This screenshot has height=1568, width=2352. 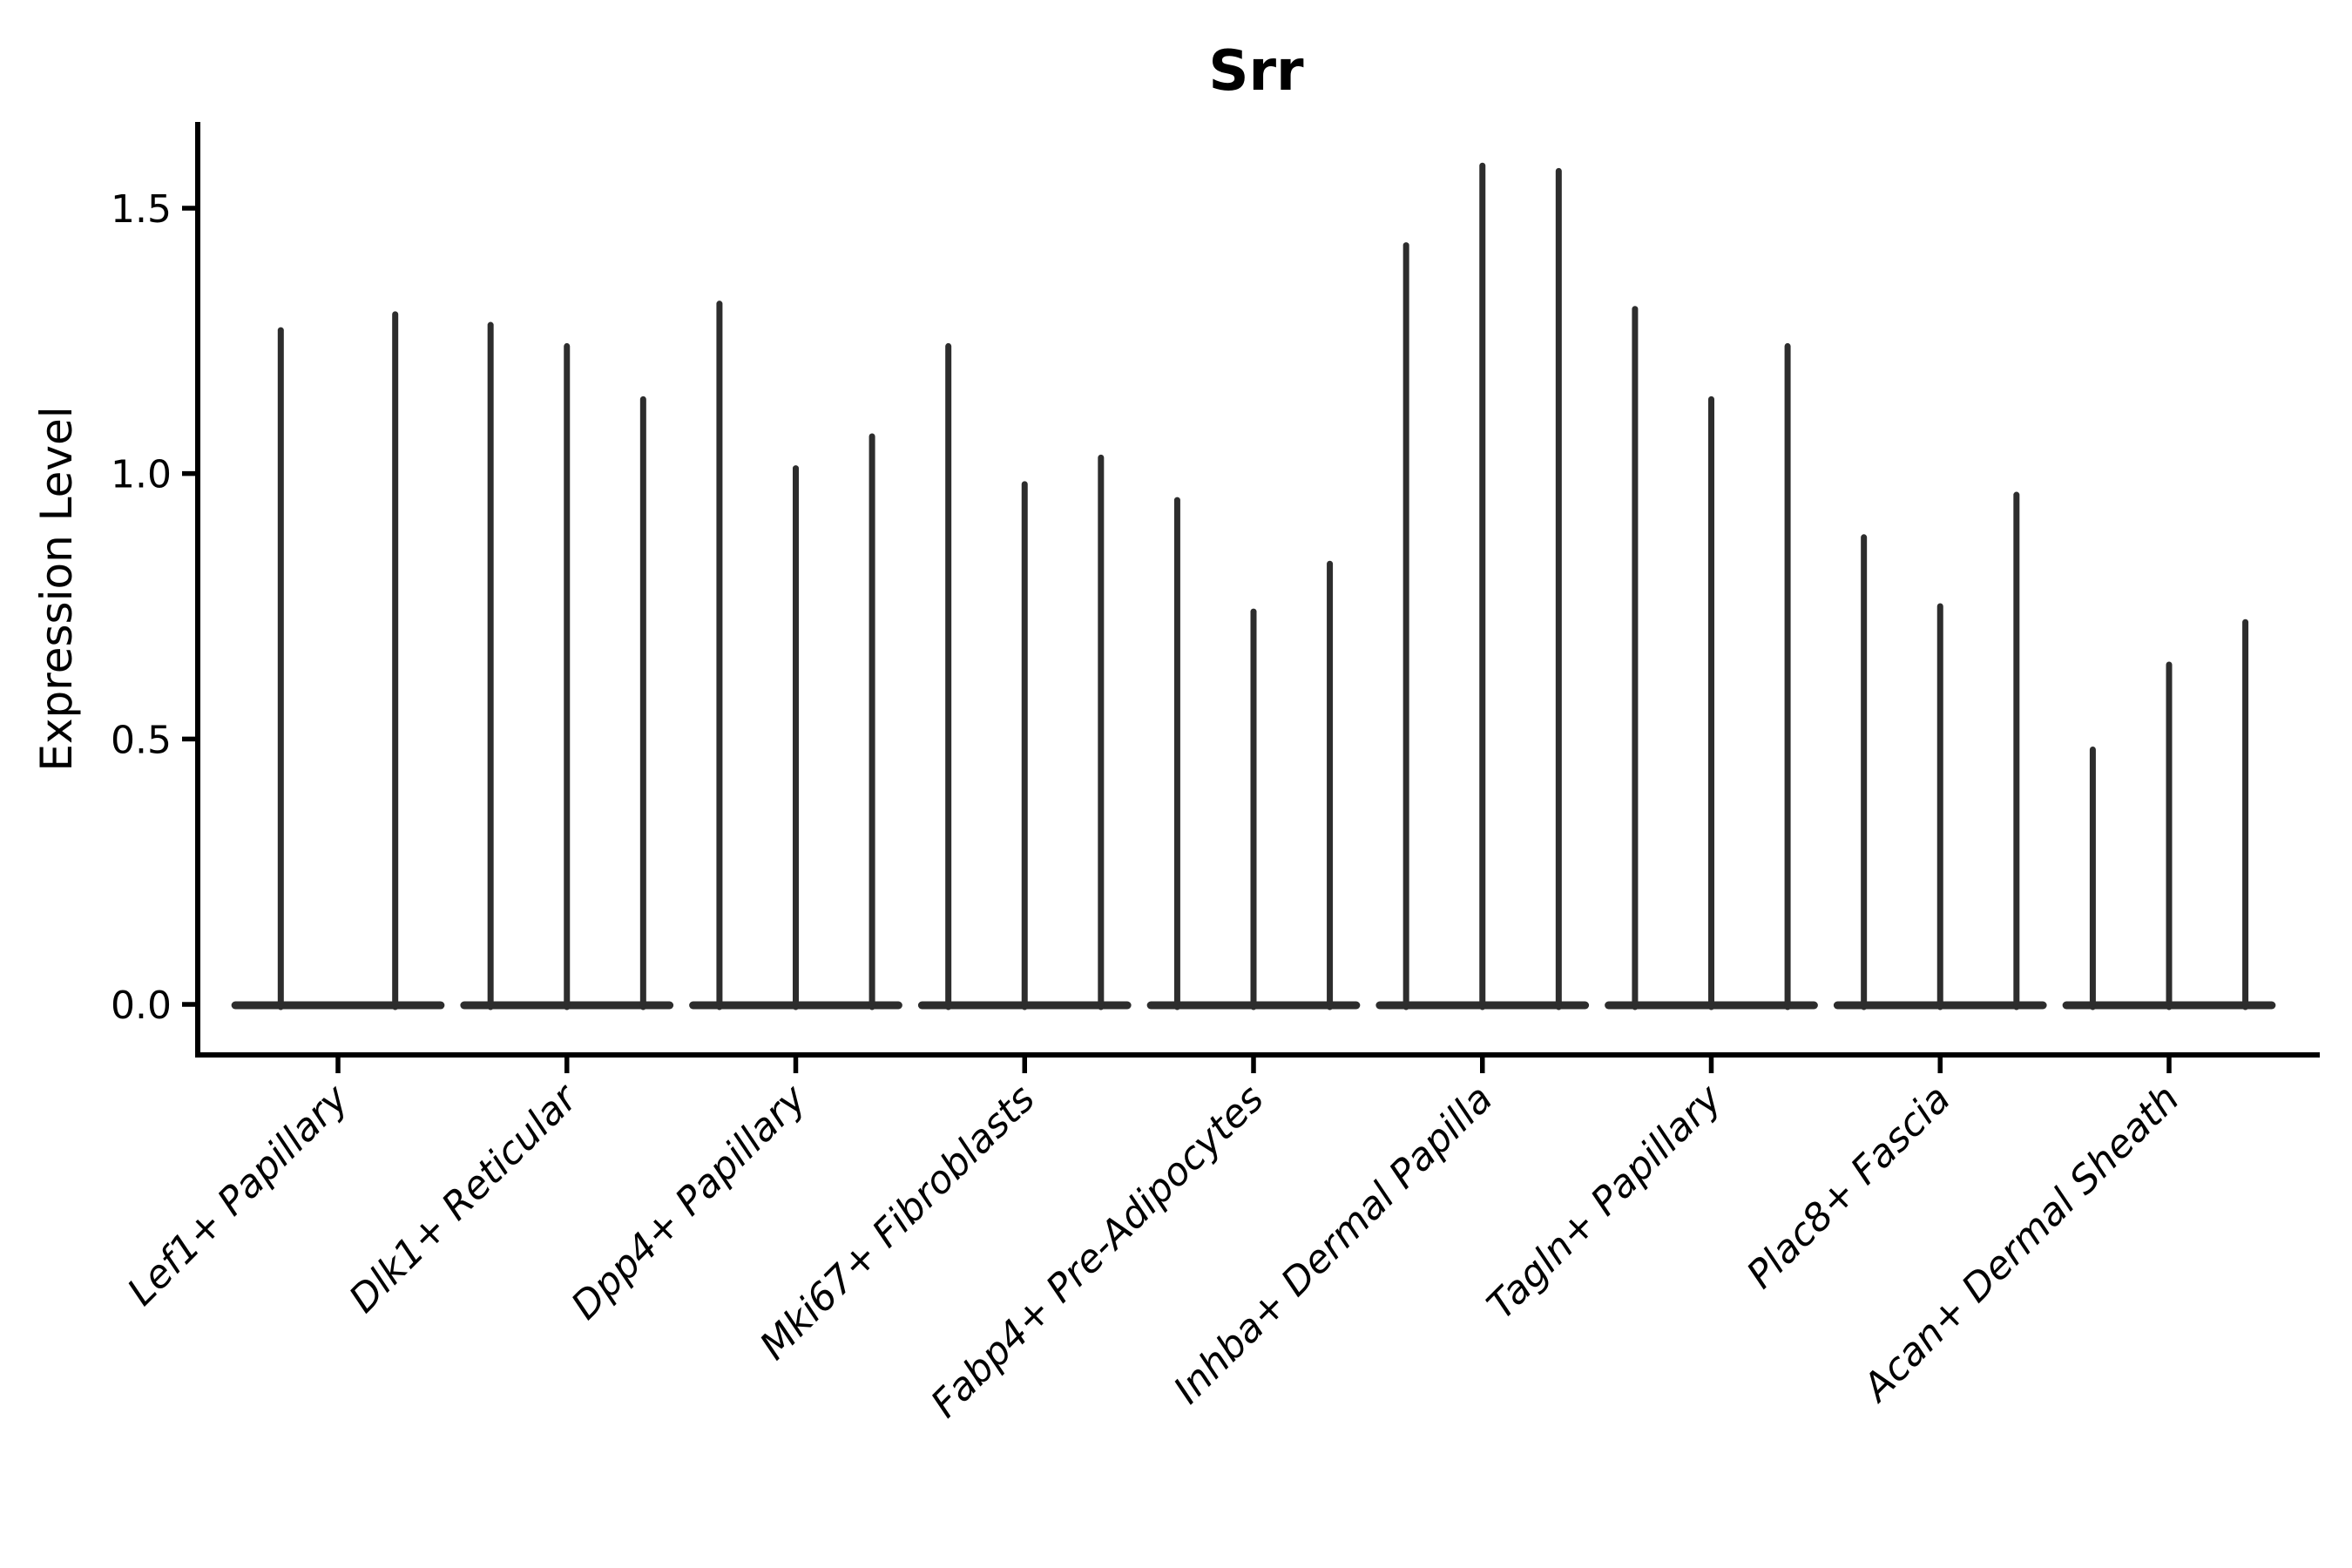 What do you see at coordinates (1849, 1187) in the screenshot?
I see `x-tick-label: Plac8+ Fascia` at bounding box center [1849, 1187].